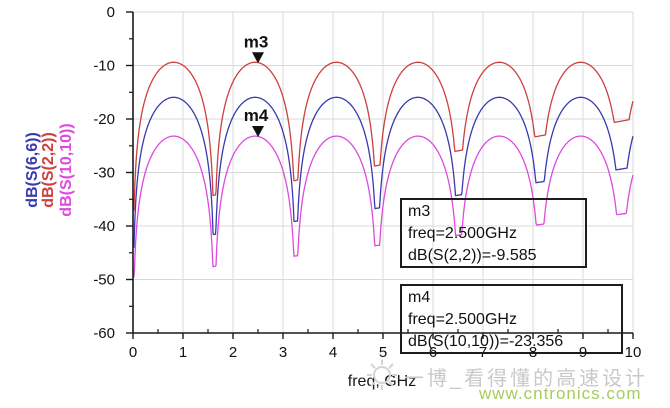 This screenshot has height=408, width=670. Describe the element at coordinates (256, 115) in the screenshot. I see `svg-text: m4` at that location.